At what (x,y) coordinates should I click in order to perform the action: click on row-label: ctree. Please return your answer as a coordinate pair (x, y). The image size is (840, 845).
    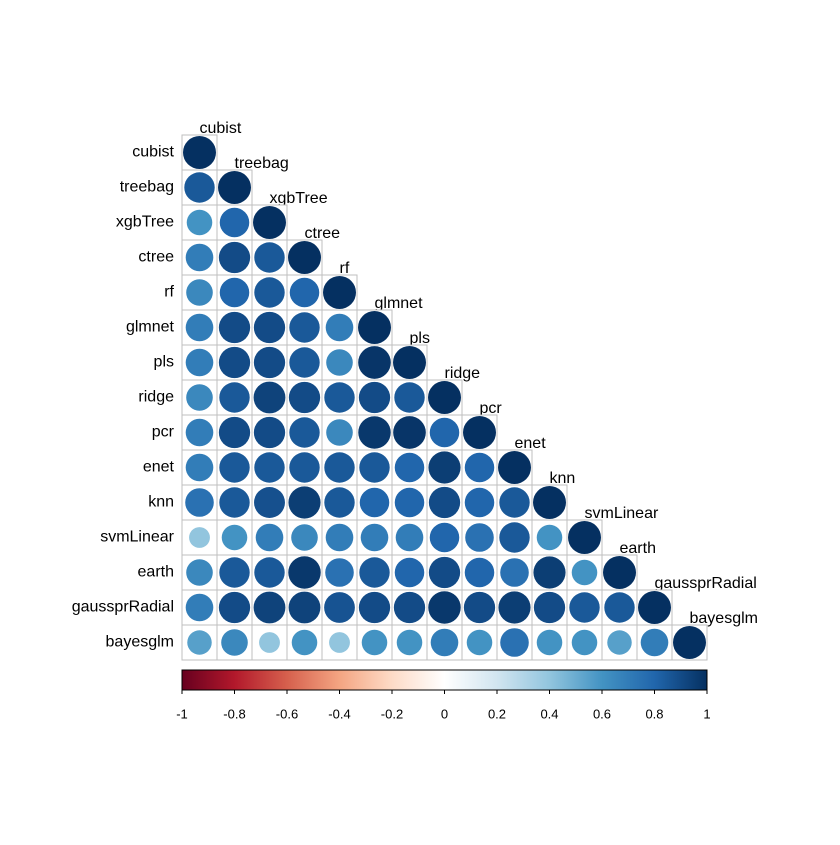
    Looking at the image, I should click on (156, 257).